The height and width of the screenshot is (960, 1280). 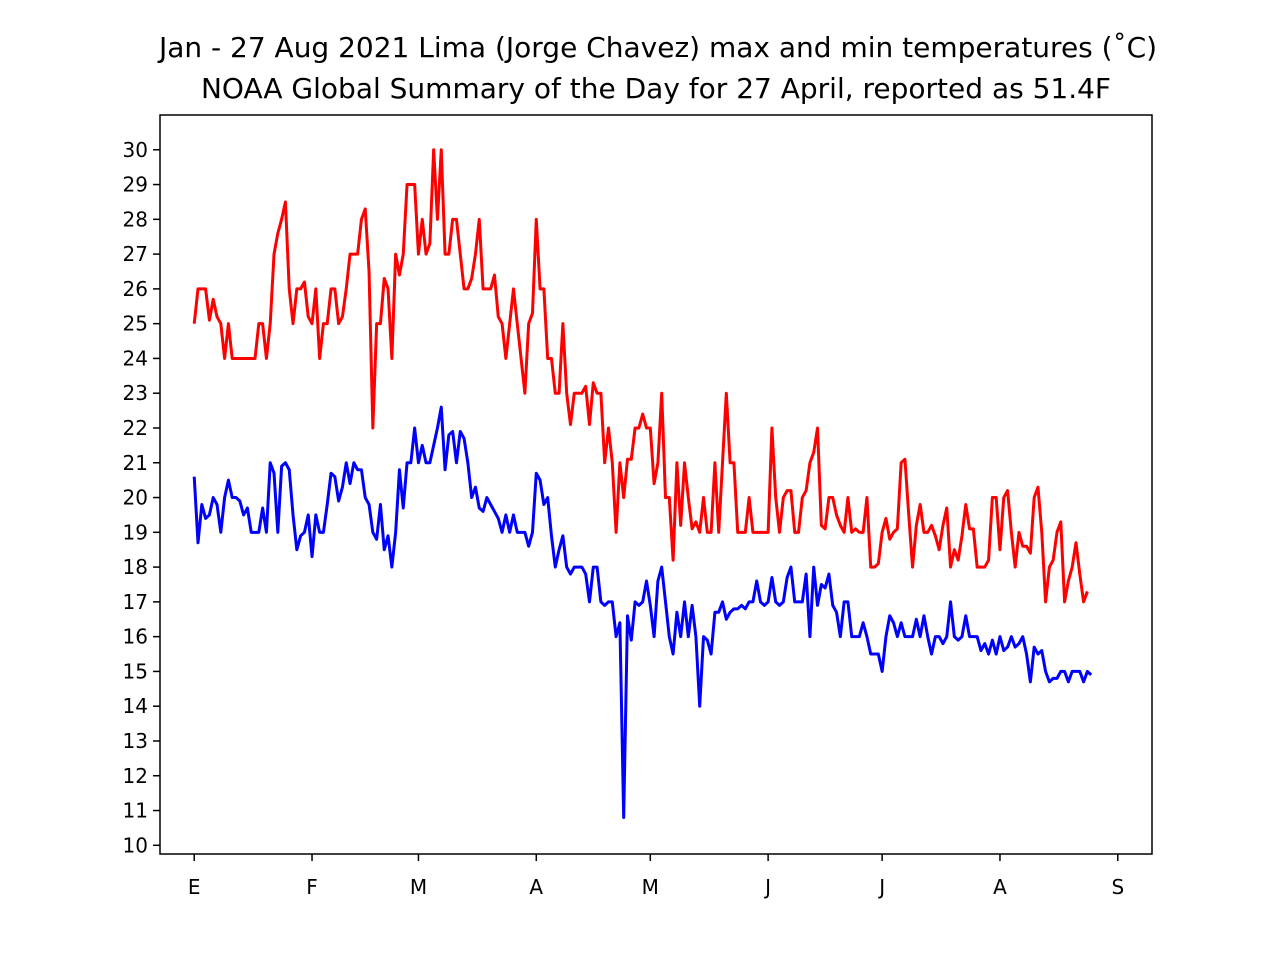 What do you see at coordinates (135, 706) in the screenshot?
I see `y-tick-label: 14` at bounding box center [135, 706].